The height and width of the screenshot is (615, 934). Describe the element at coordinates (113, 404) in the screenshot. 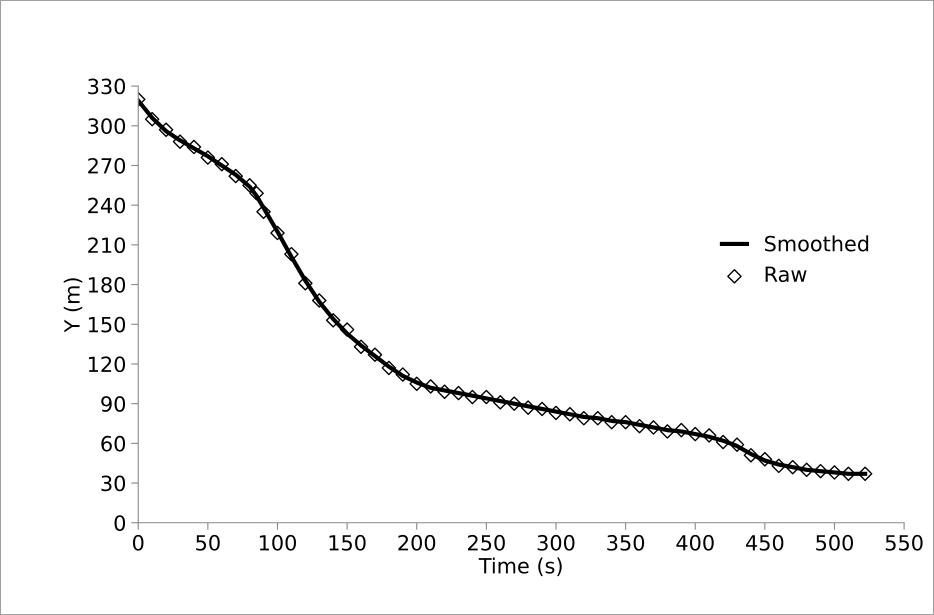

I see `y-tick-label: 90` at that location.